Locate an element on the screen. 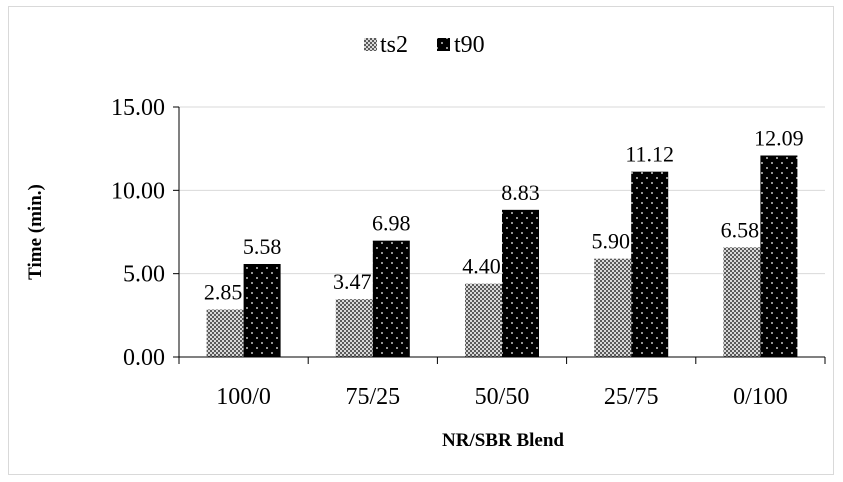 The height and width of the screenshot is (482, 843). y-axis-title: Time (min.) is located at coordinates (35, 232).